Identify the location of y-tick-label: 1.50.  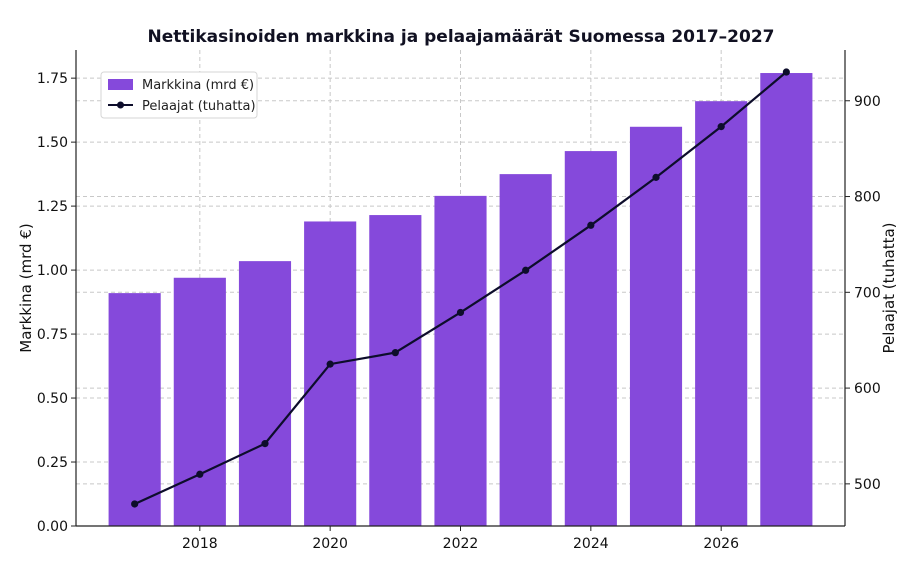
(52, 143).